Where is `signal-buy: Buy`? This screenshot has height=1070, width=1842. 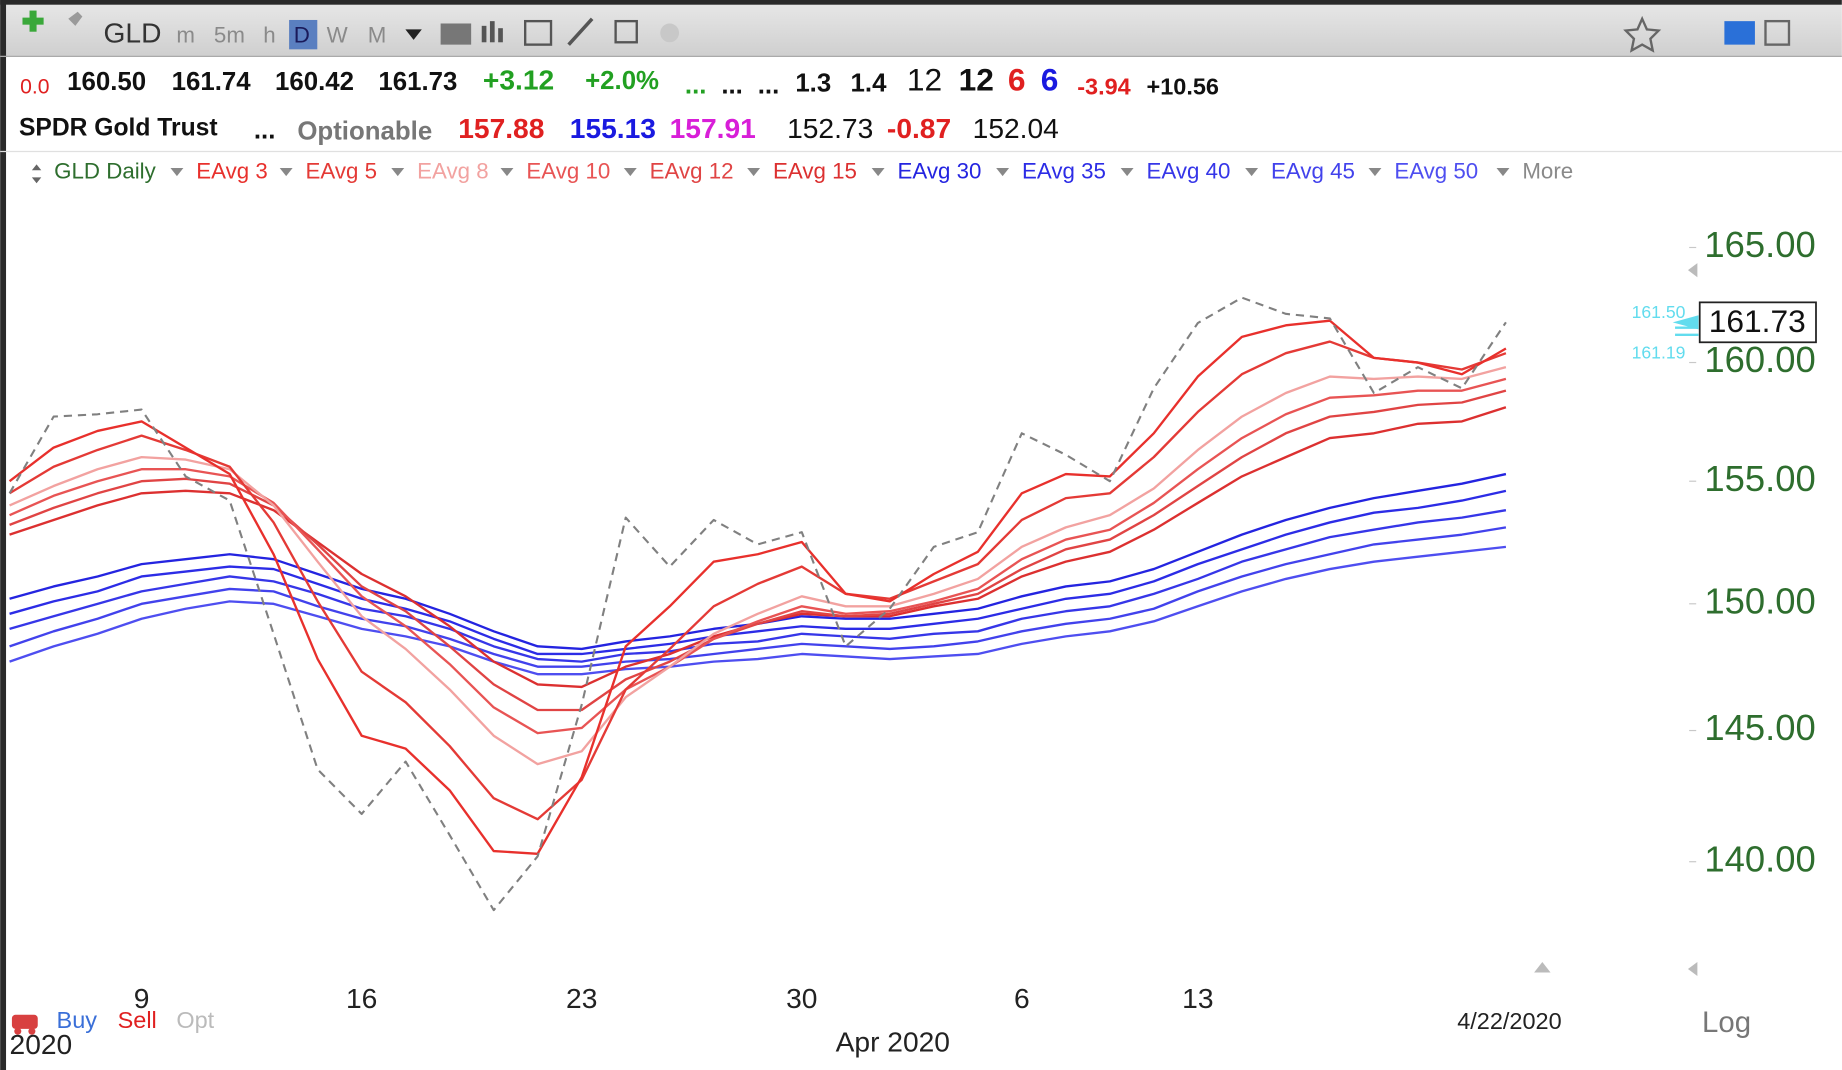 signal-buy: Buy is located at coordinates (77, 1020).